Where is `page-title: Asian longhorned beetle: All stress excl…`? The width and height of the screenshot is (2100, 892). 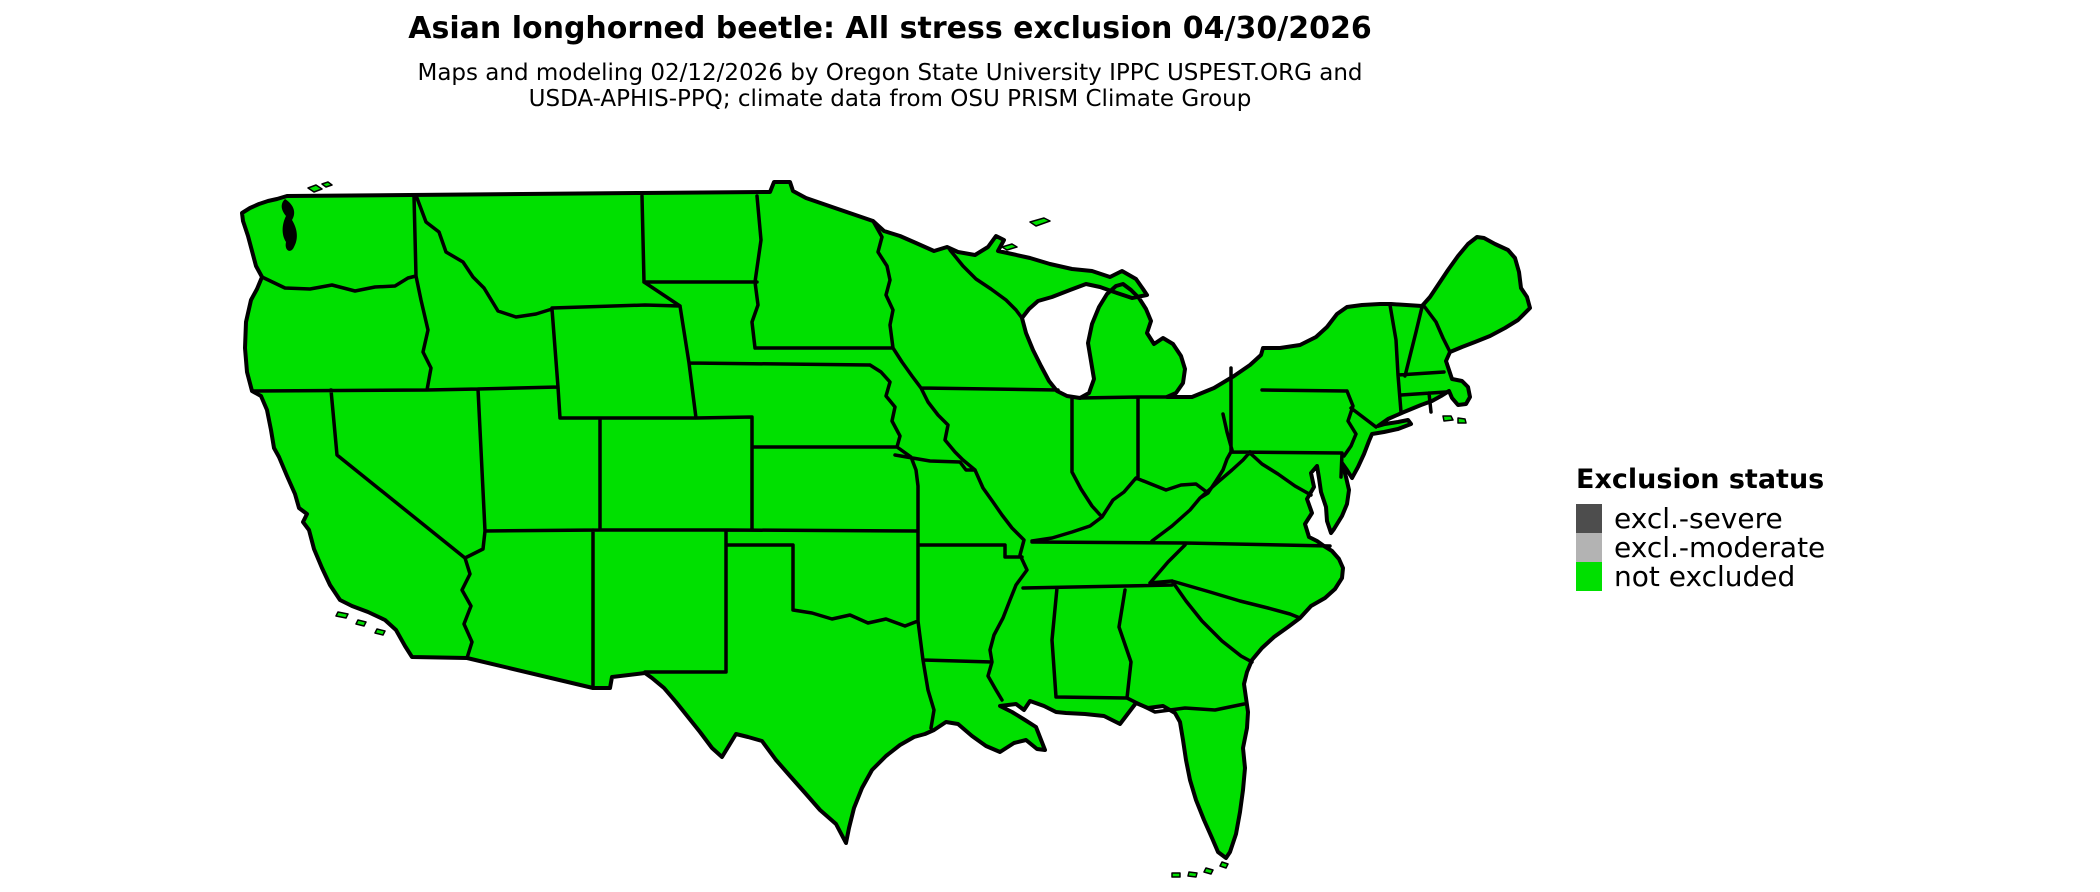
page-title: Asian longhorned beetle: All stress excl… is located at coordinates (890, 28).